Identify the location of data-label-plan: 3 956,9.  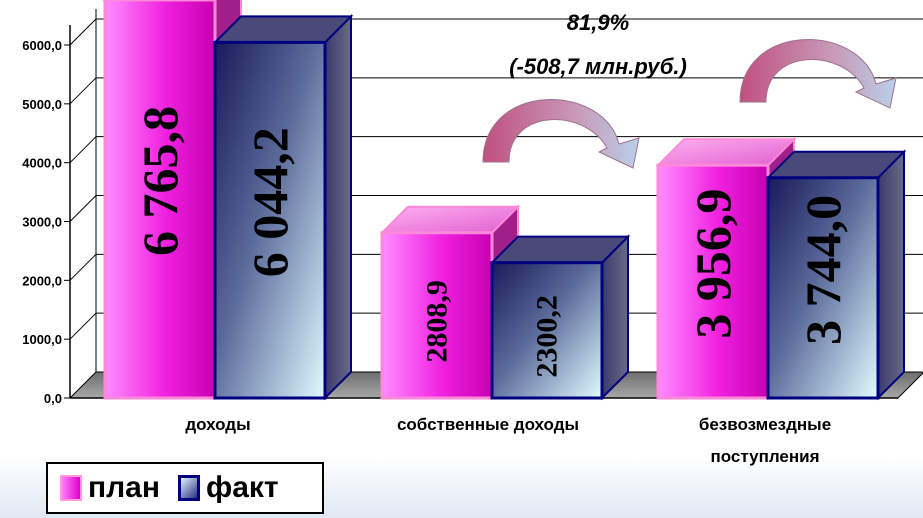
(713, 264).